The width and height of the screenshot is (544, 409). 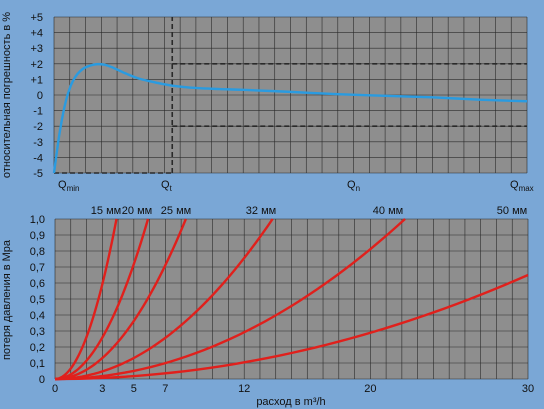 What do you see at coordinates (37, 284) in the screenshot?
I see `y-tick-label: 0,6` at bounding box center [37, 284].